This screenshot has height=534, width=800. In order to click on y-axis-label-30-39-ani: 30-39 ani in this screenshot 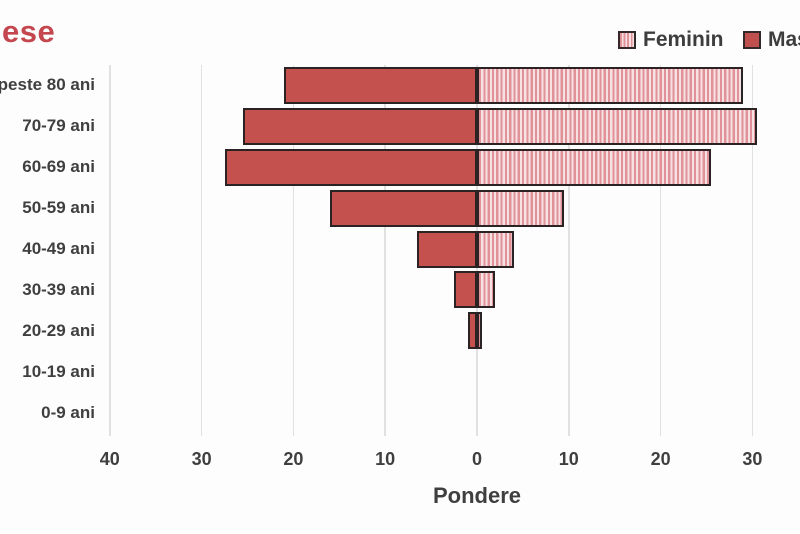, I will do `click(58, 289)`.